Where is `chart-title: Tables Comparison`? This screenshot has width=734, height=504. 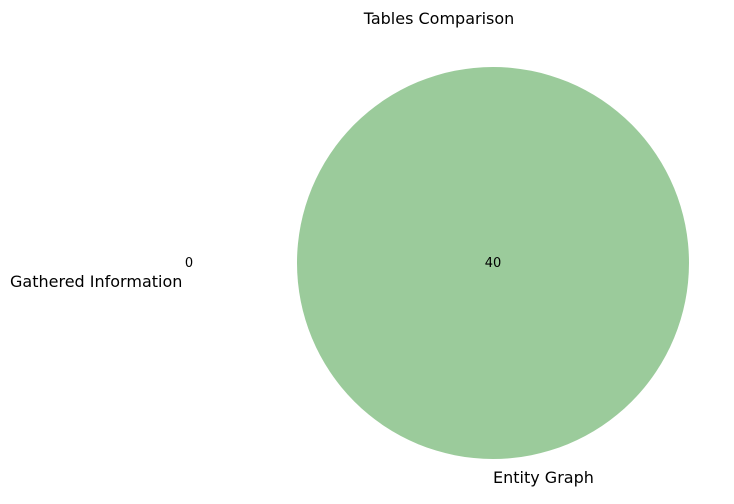 chart-title: Tables Comparison is located at coordinates (439, 18).